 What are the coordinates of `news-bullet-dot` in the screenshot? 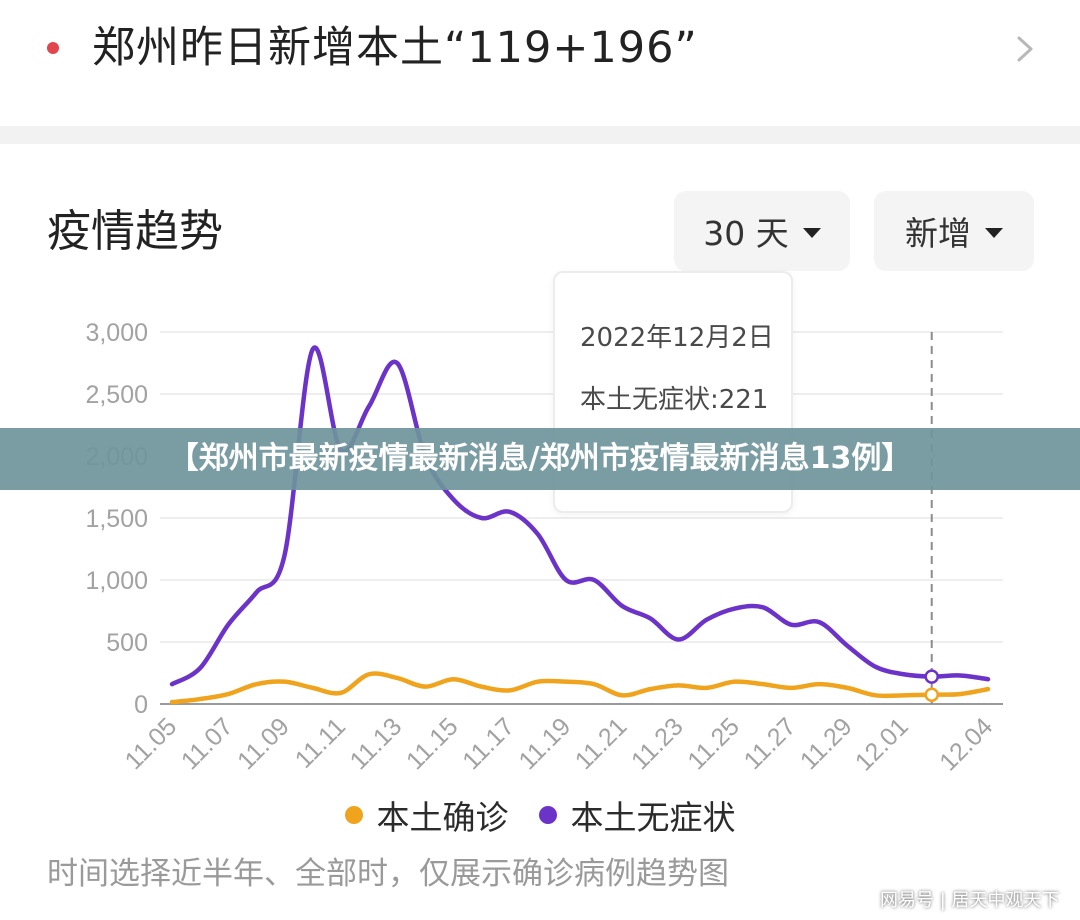 It's located at (53, 48).